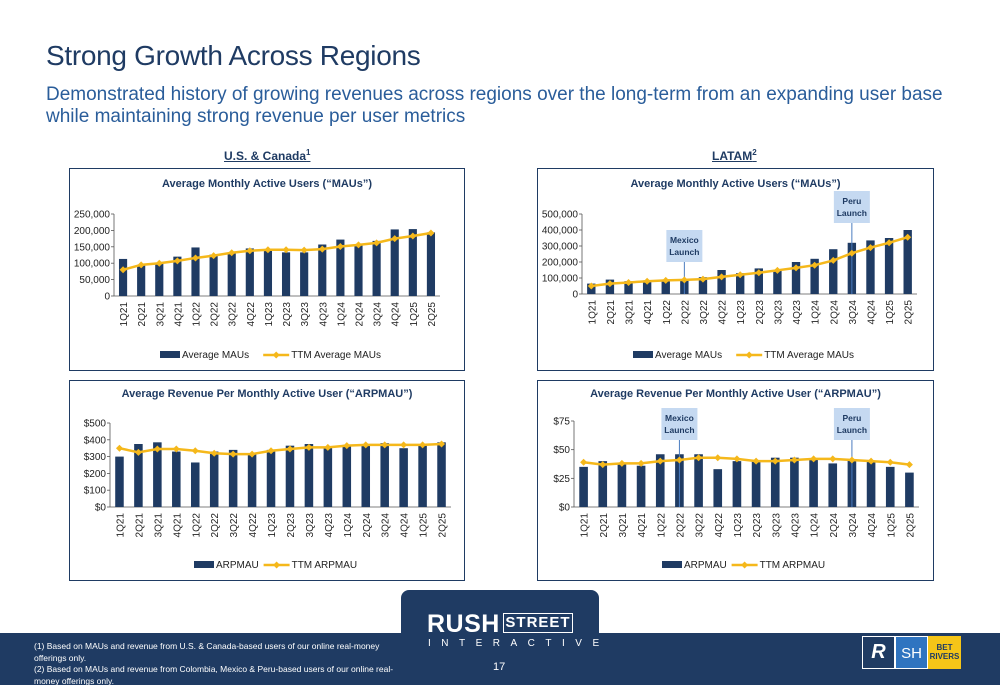 The width and height of the screenshot is (1000, 687). I want to click on us-arpmau-x-tick-label: 1Q24, so click(348, 525).